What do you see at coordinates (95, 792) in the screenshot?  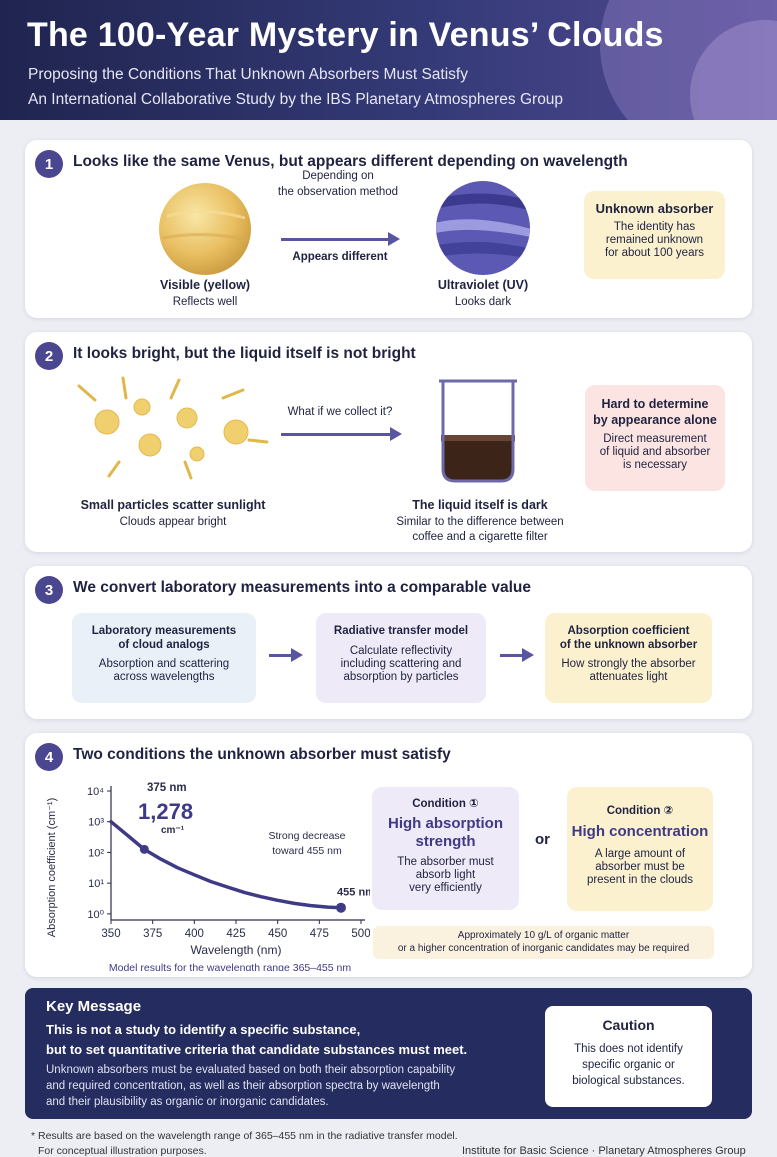 I see `y-tick-label: 10⁴` at bounding box center [95, 792].